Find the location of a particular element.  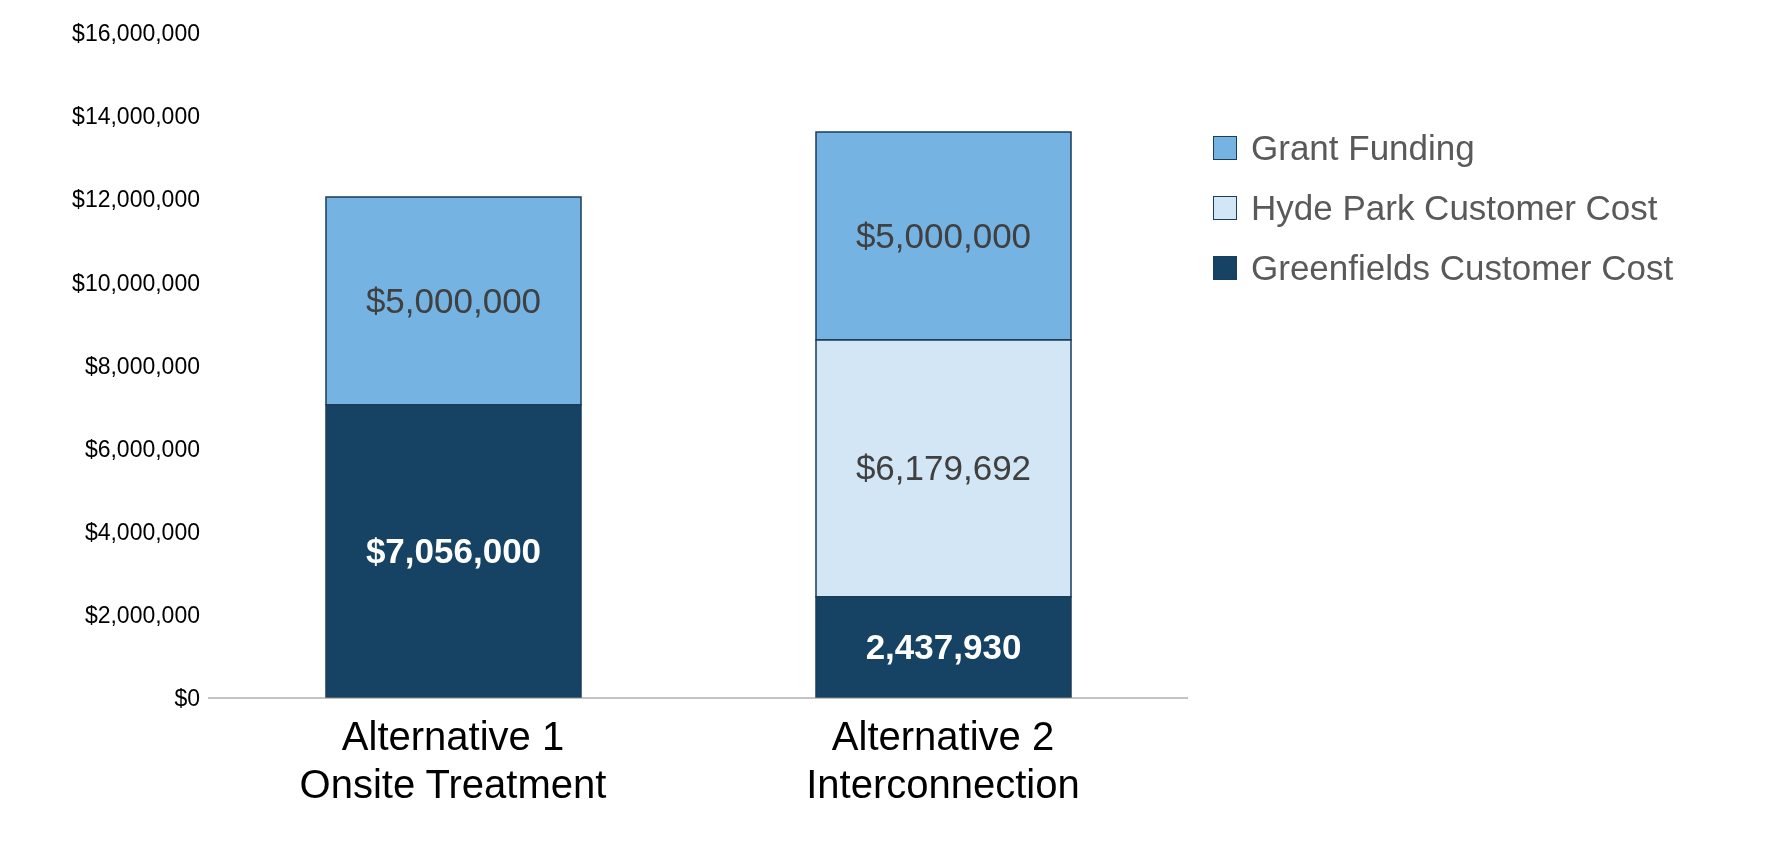

data-label: $7,056,000 is located at coordinates (453, 551).